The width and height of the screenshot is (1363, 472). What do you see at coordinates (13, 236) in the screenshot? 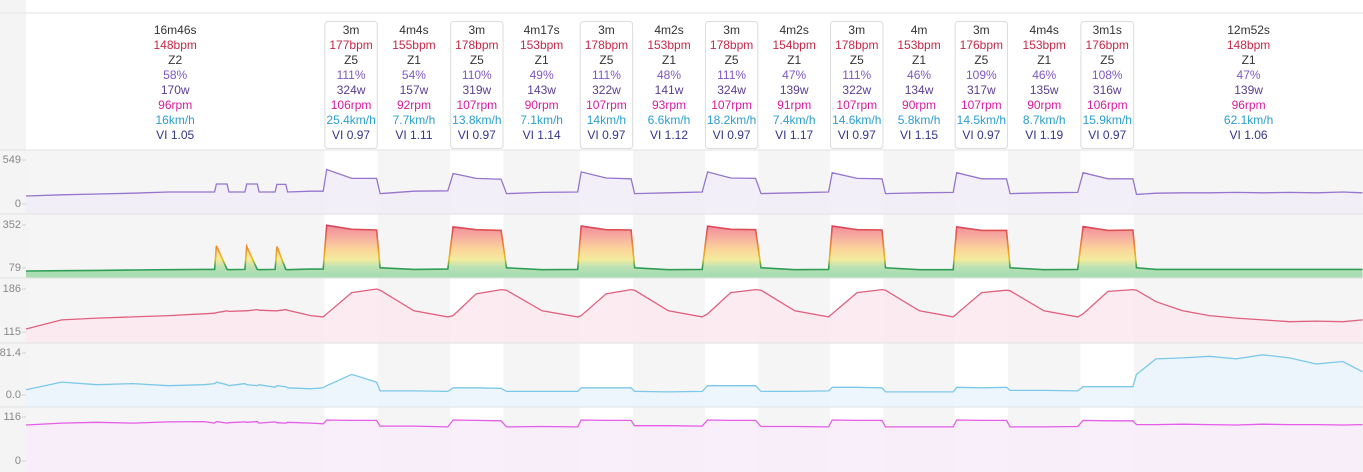
I see `axis-gutter` at bounding box center [13, 236].